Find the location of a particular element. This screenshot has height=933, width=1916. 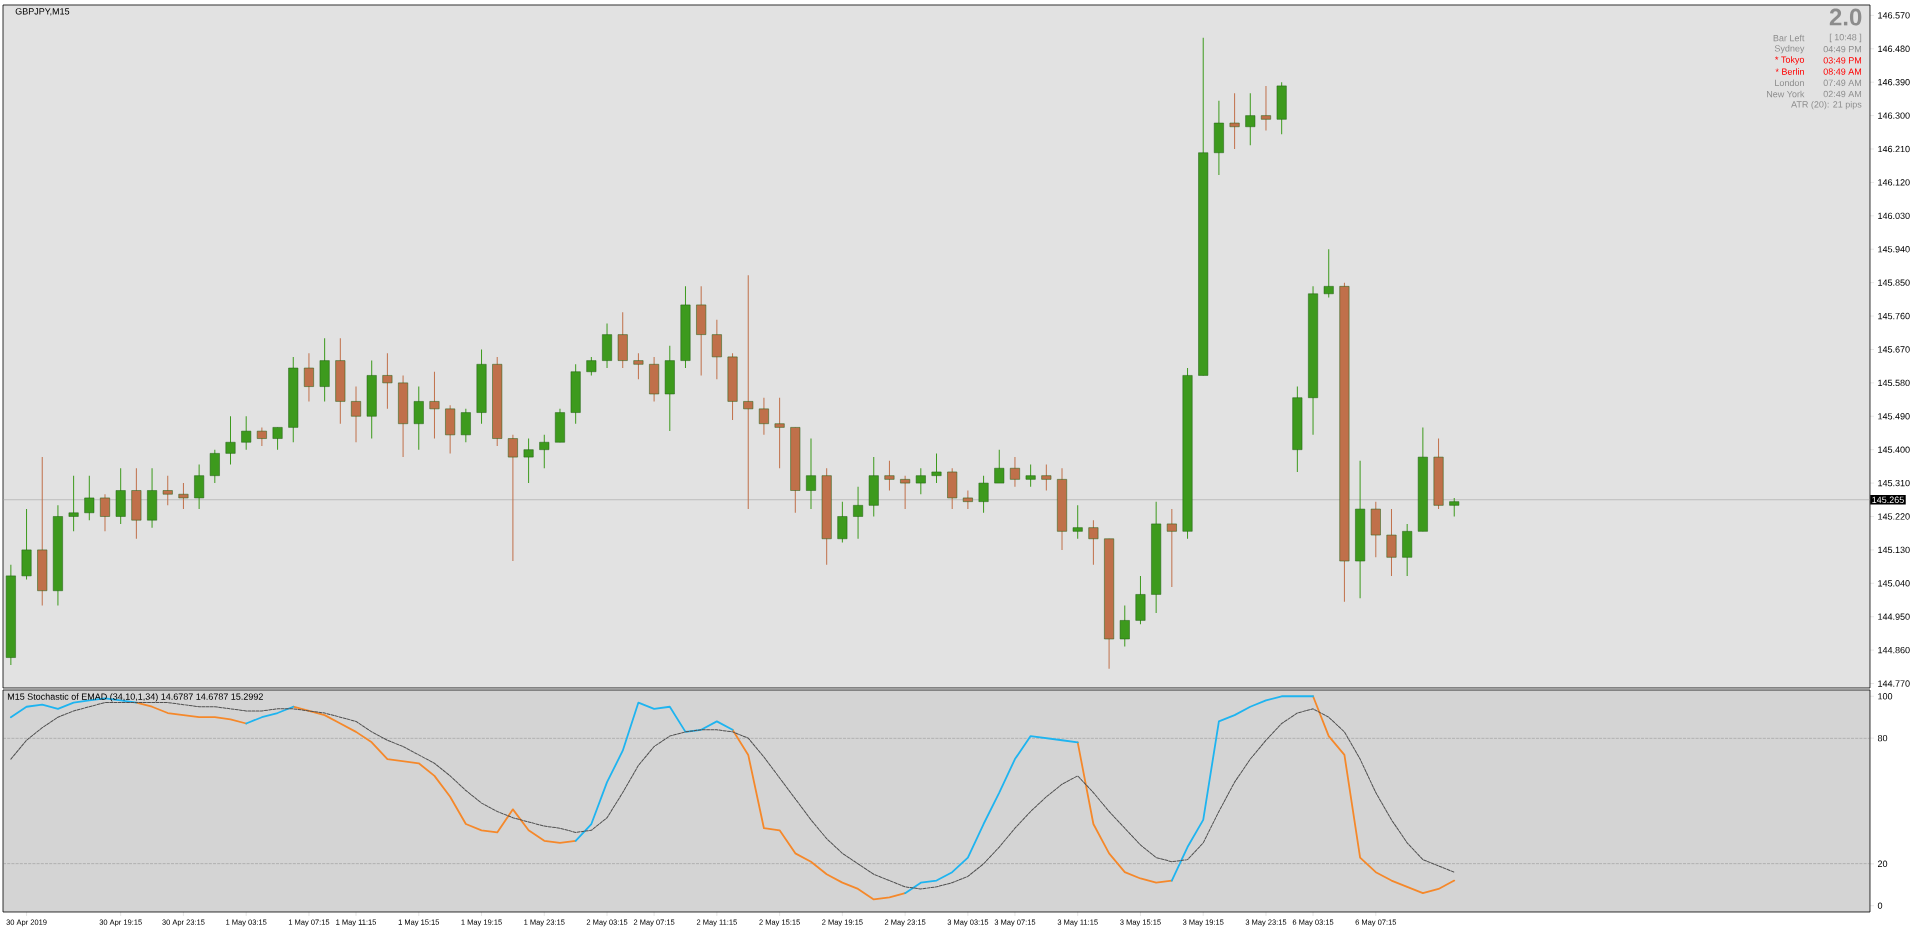

annotation: 08:49 AM is located at coordinates (1842, 71).